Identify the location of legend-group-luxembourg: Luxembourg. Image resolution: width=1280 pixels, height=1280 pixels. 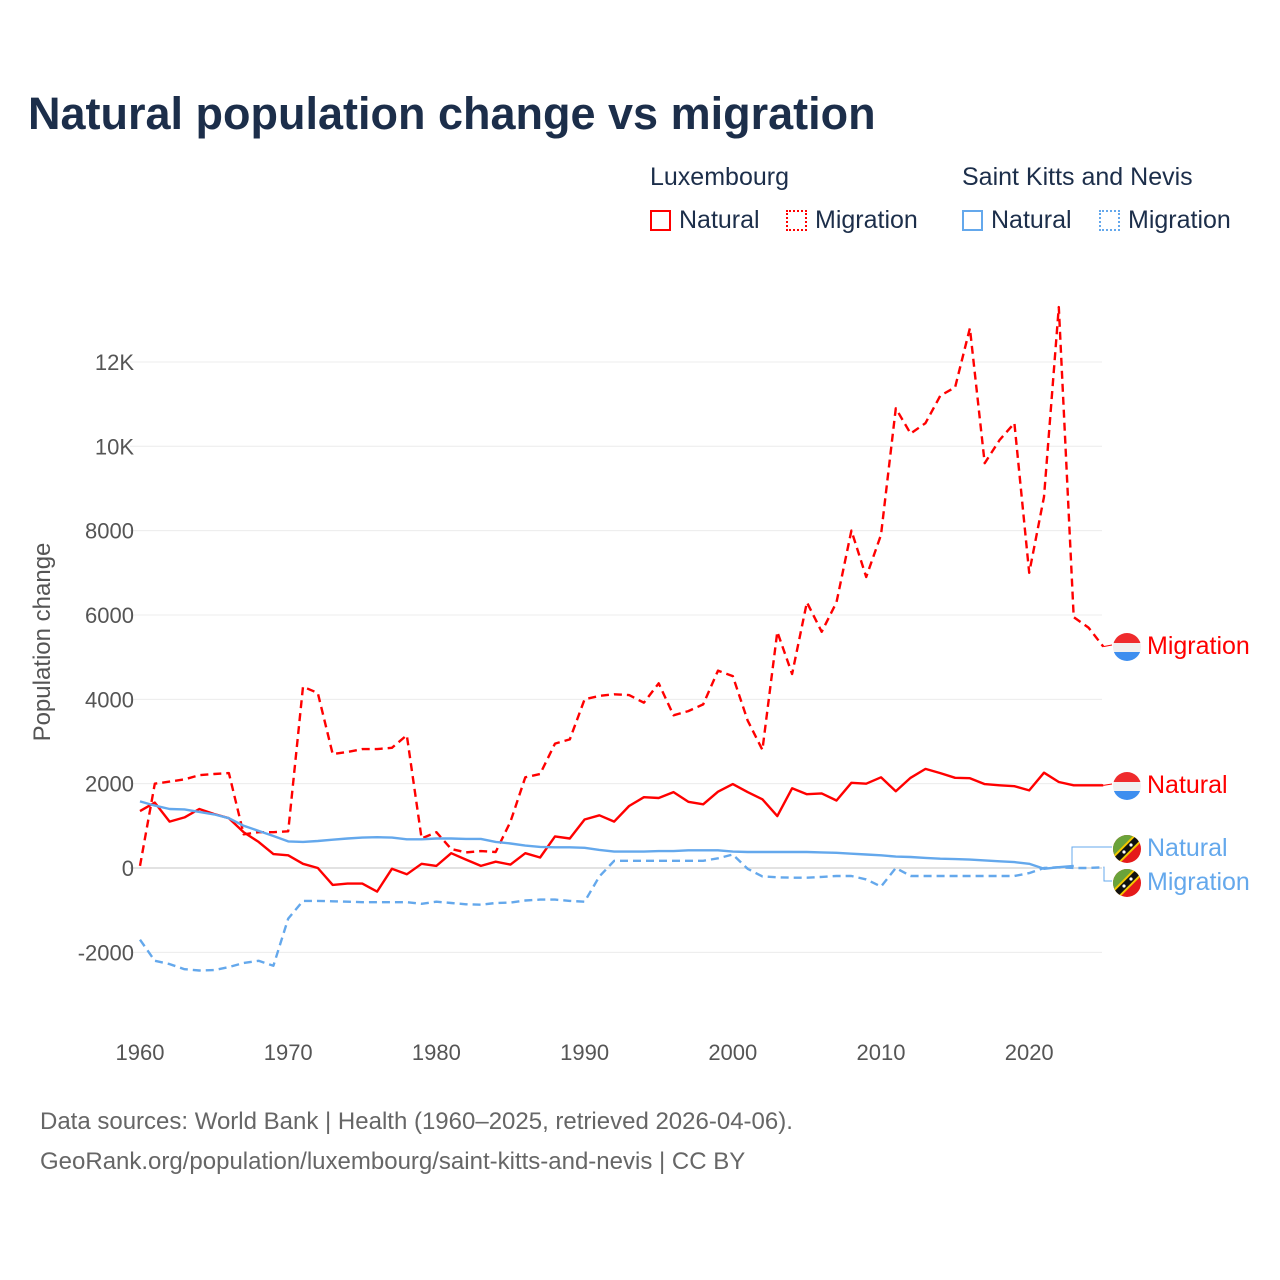
(719, 177).